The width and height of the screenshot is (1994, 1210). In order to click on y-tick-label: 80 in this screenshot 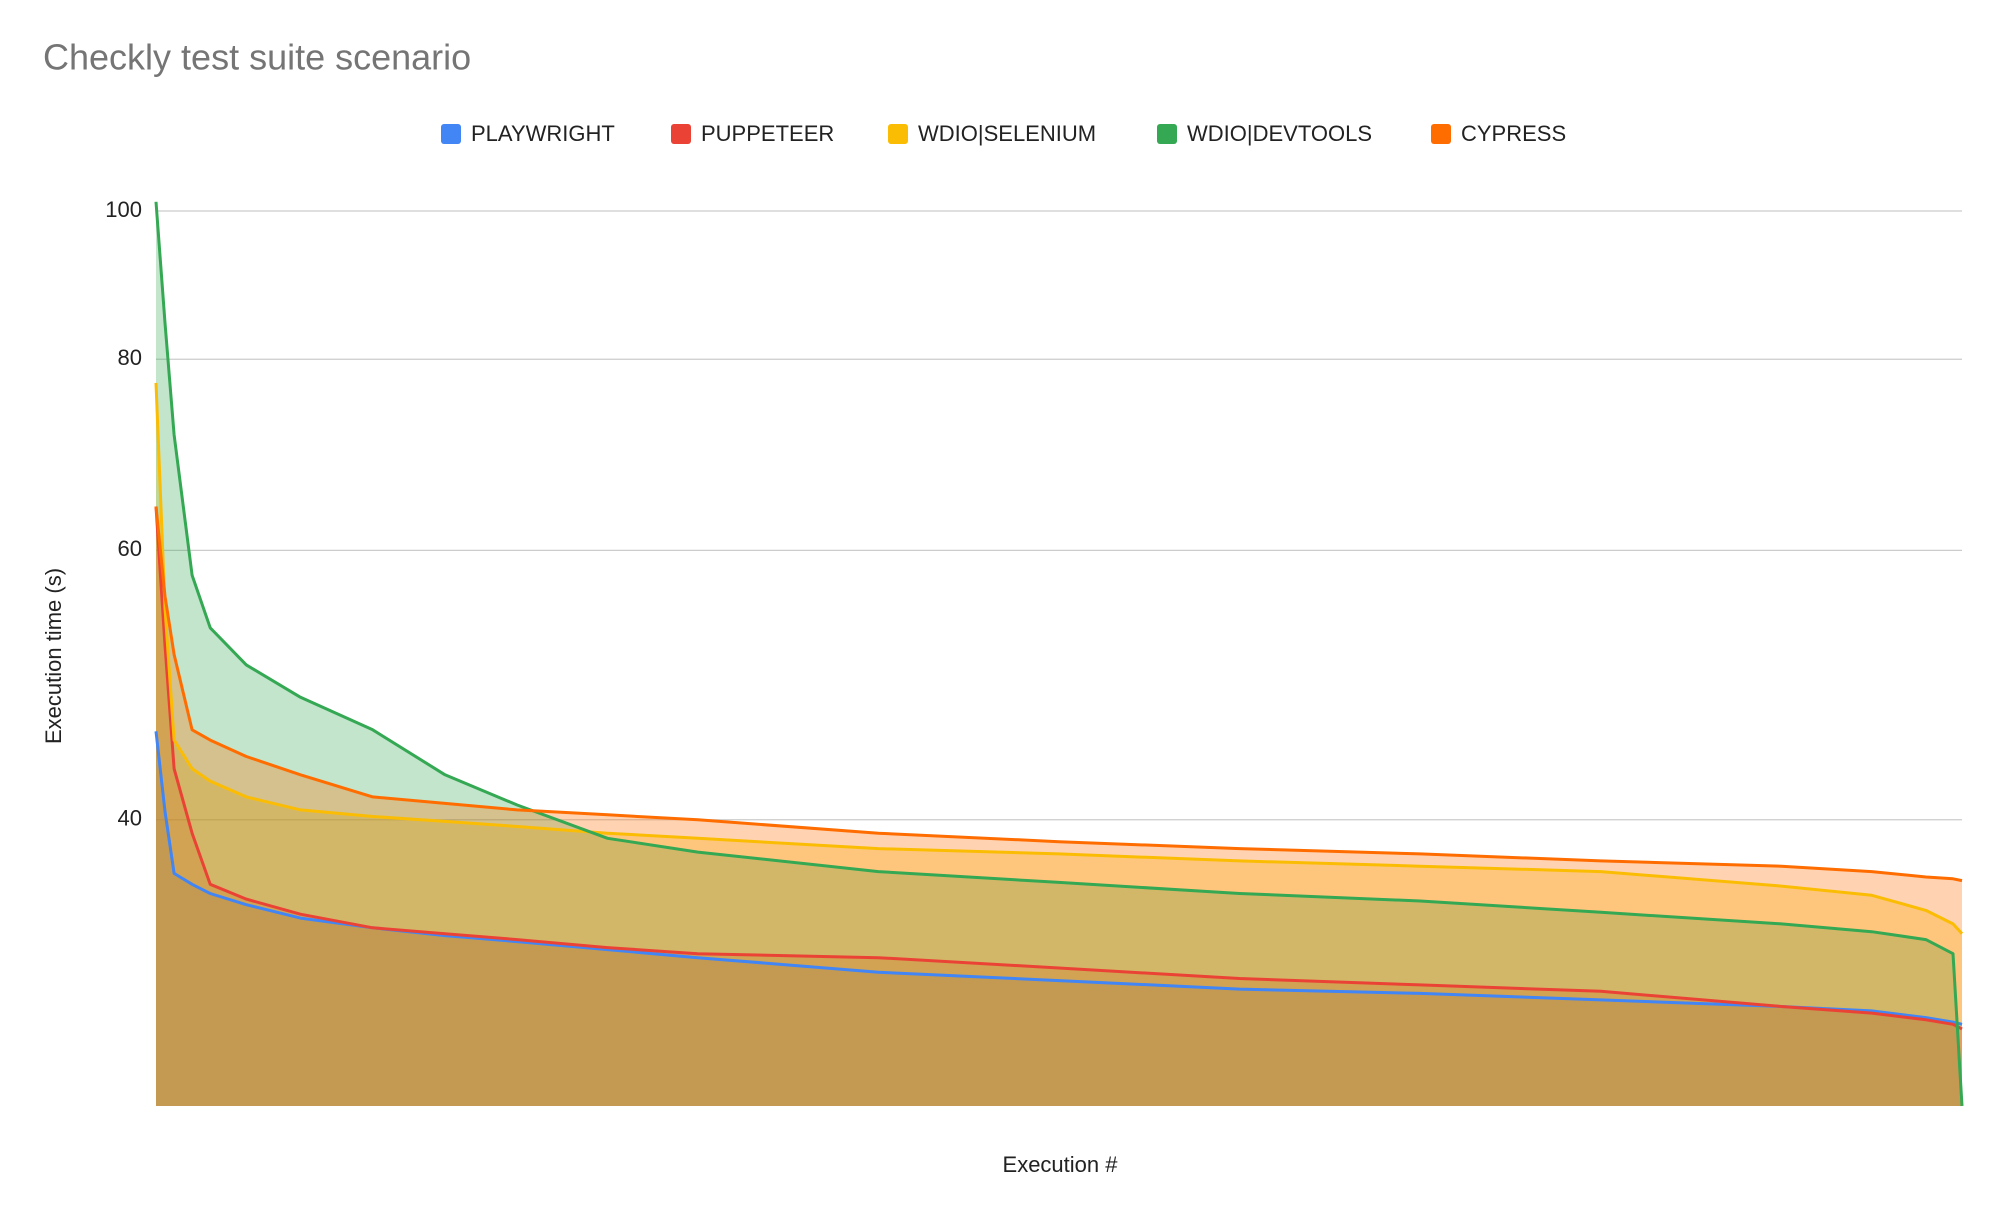, I will do `click(130, 357)`.